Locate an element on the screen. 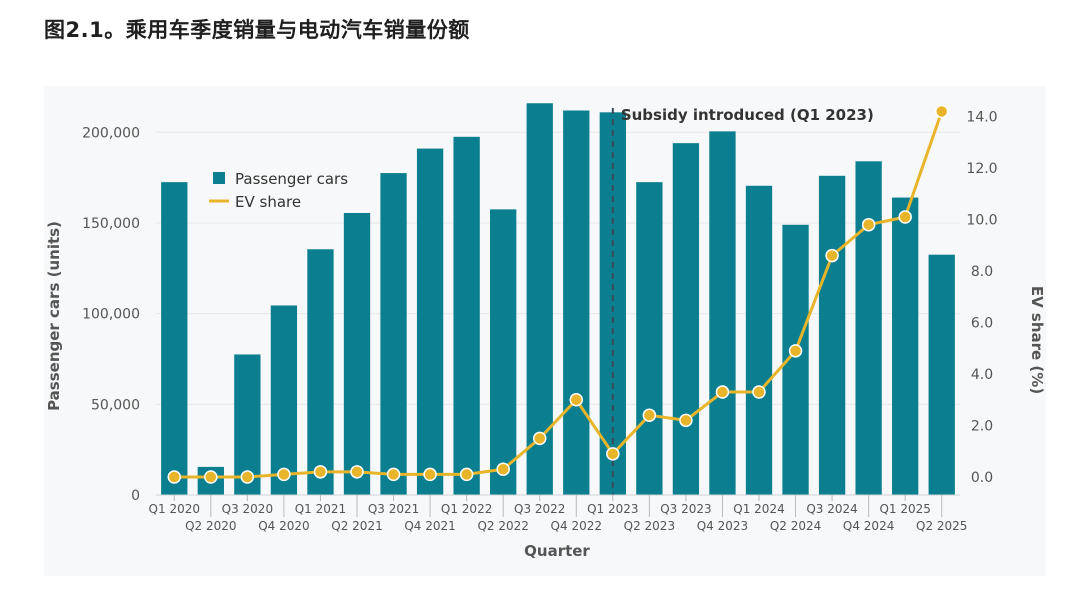 The height and width of the screenshot is (598, 1080). legend: Passenger cars EV share is located at coordinates (278, 190).